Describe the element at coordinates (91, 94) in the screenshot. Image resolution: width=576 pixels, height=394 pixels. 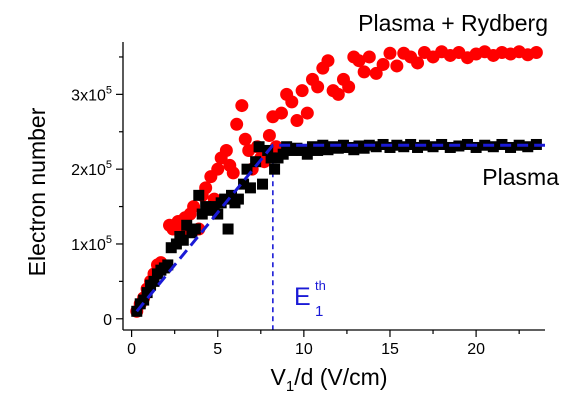
I see `y-tick-label: 3x10⁵` at that location.